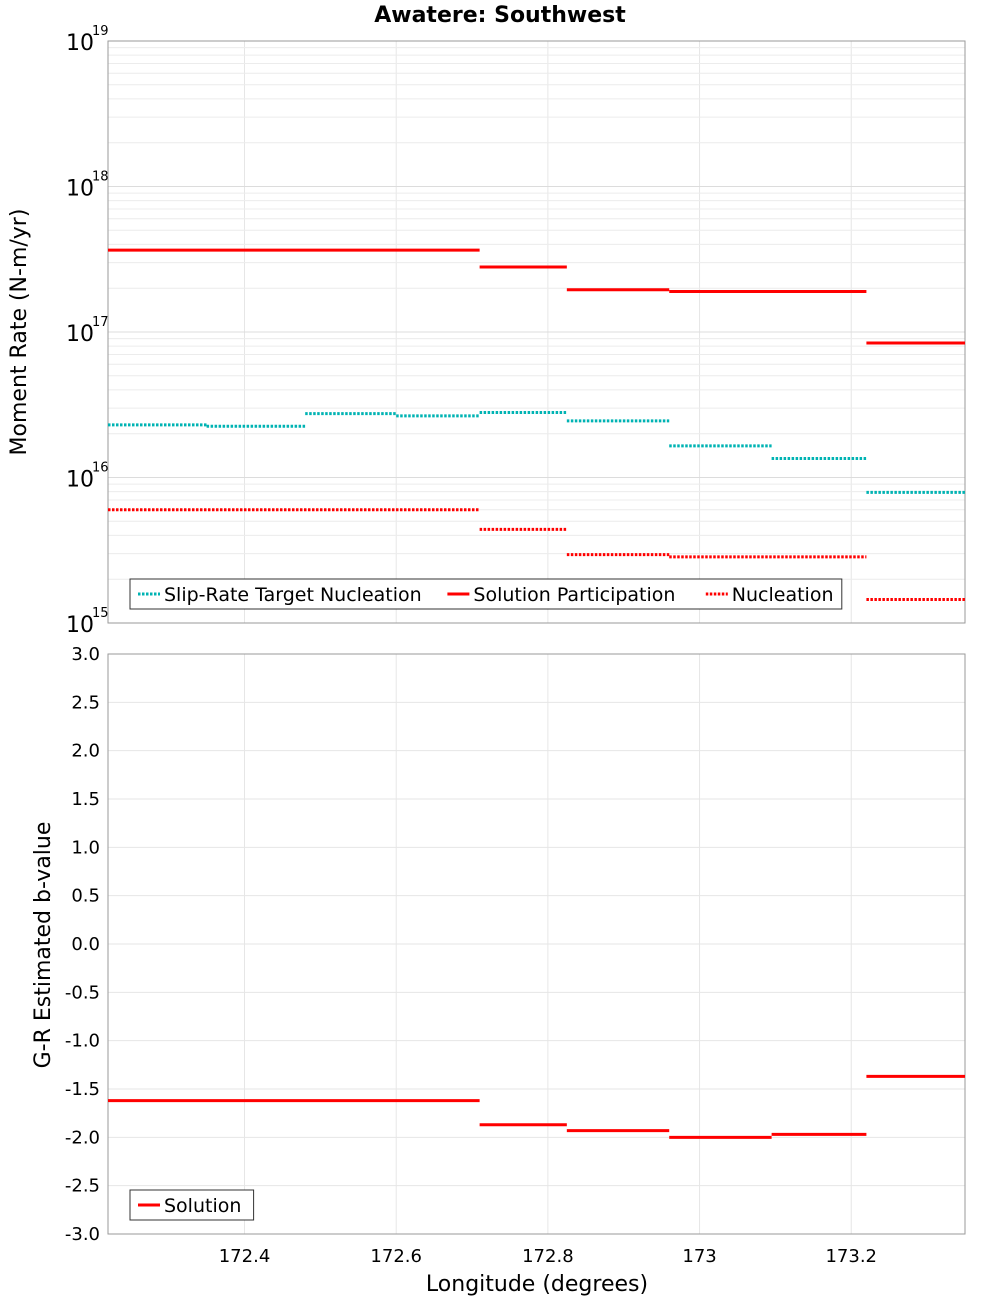 The image size is (1000, 1300). What do you see at coordinates (85, 896) in the screenshot?
I see `y-tick-label: 0.5` at bounding box center [85, 896].